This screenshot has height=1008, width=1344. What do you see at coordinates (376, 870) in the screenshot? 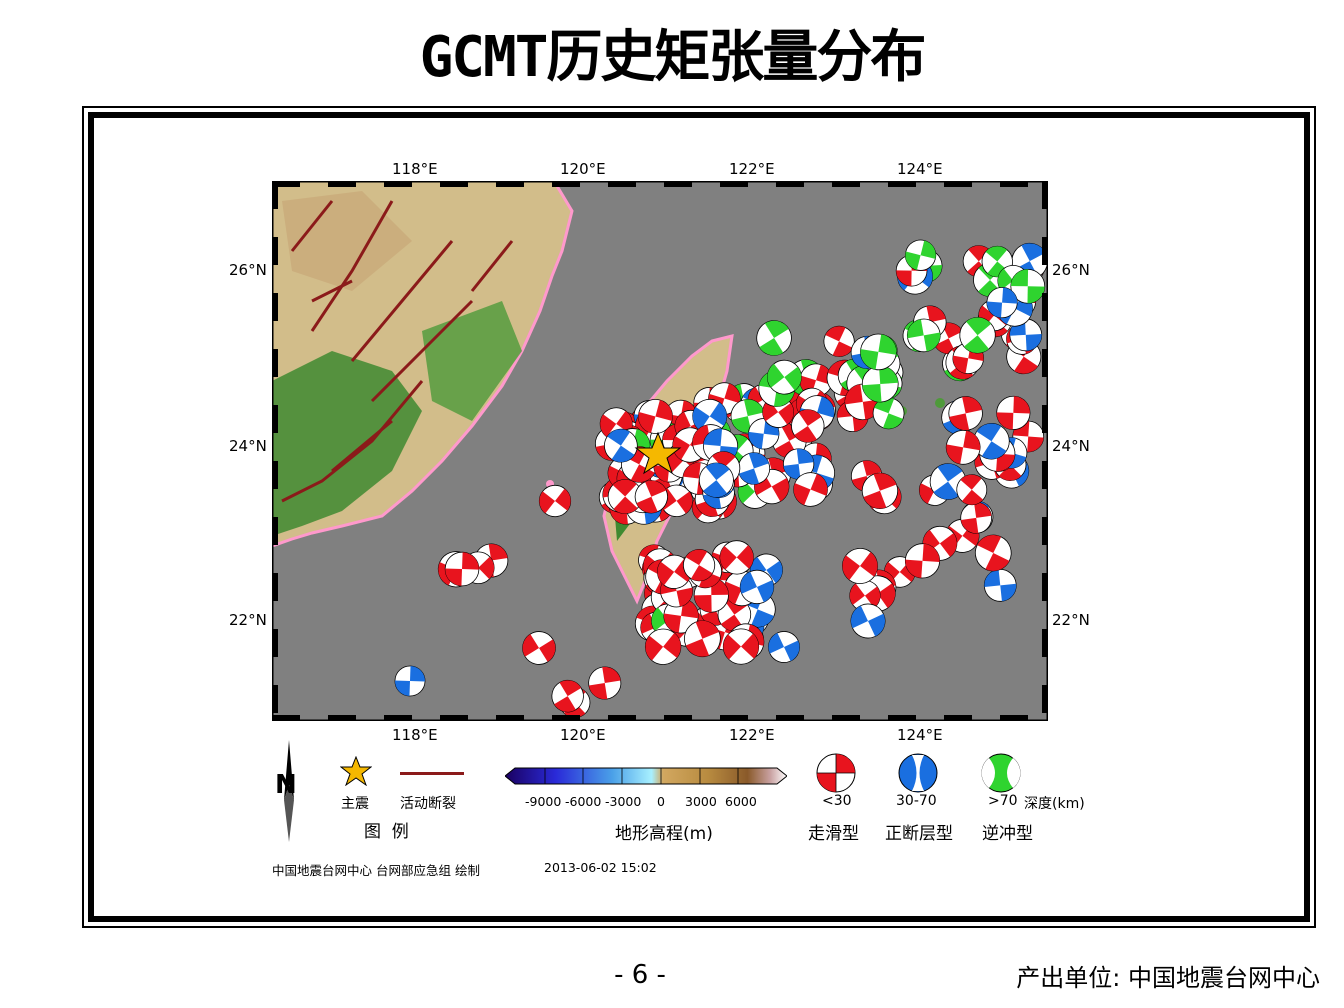
I see `credit-maker: 中国地震台网中心 台网部应急组 绘制` at bounding box center [376, 870].